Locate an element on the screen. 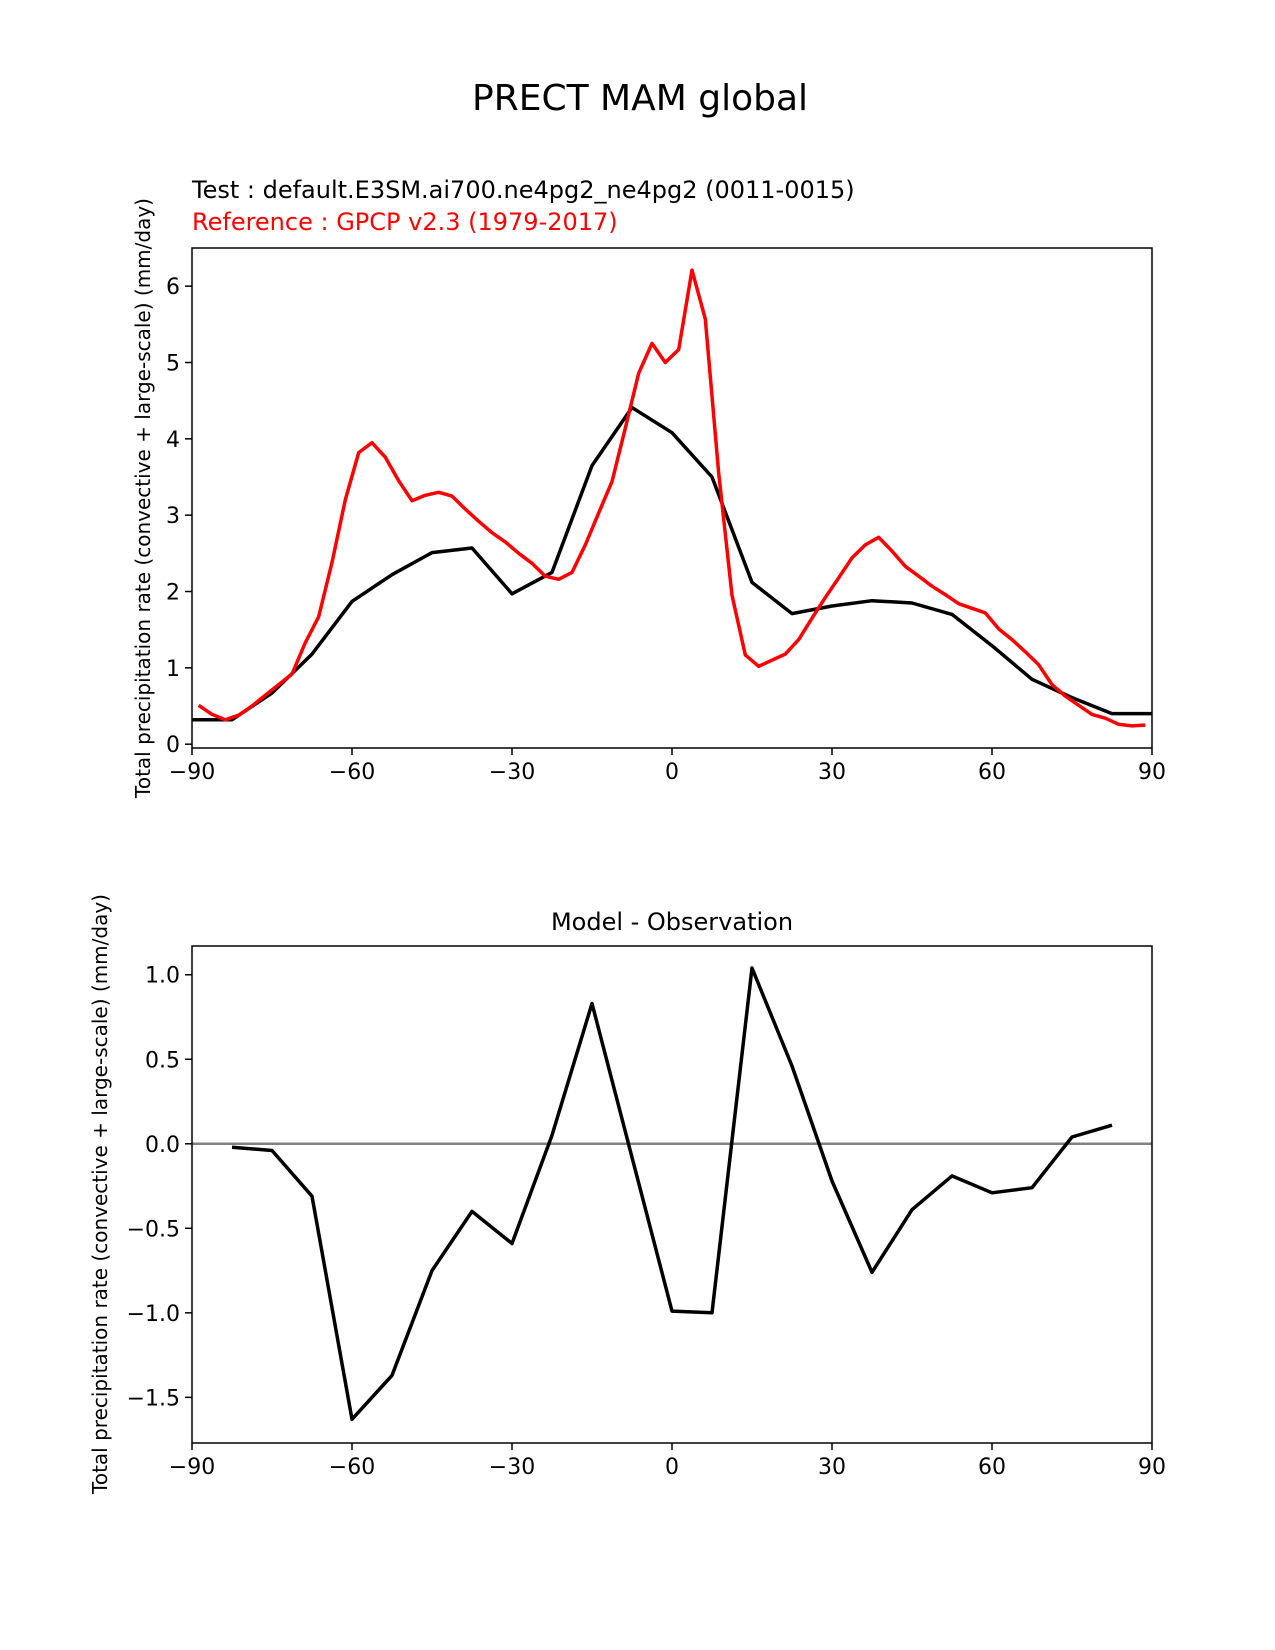 The image size is (1275, 1650). bottom-x-tick-label: 0 is located at coordinates (672, 1467).